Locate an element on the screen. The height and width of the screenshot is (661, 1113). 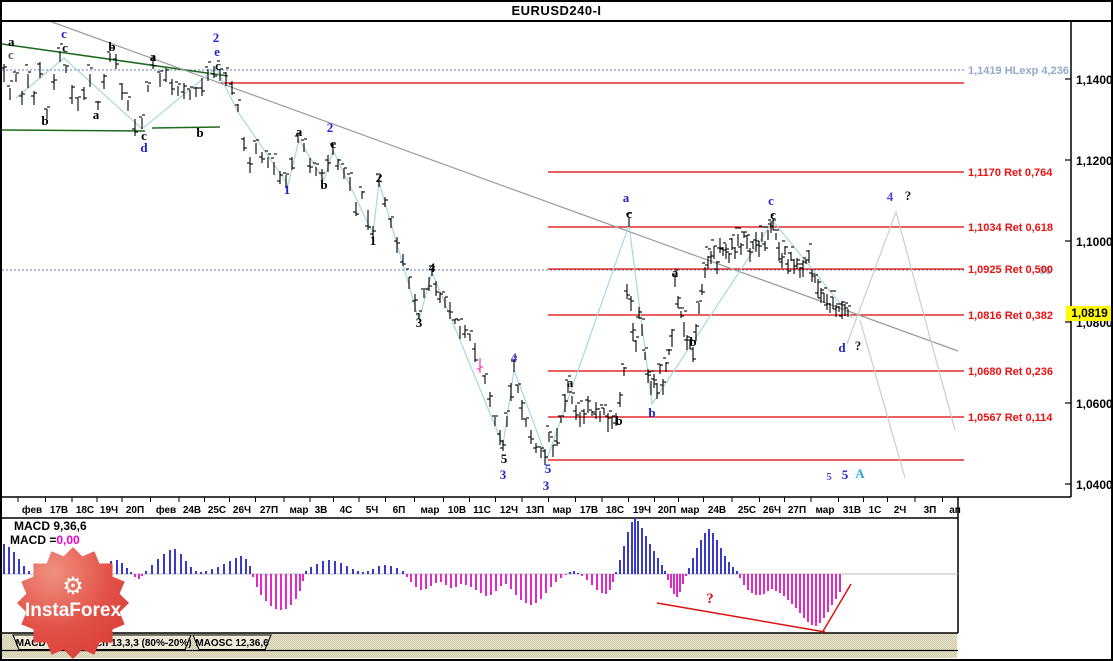
date-label: 12Ч is located at coordinates (509, 510).